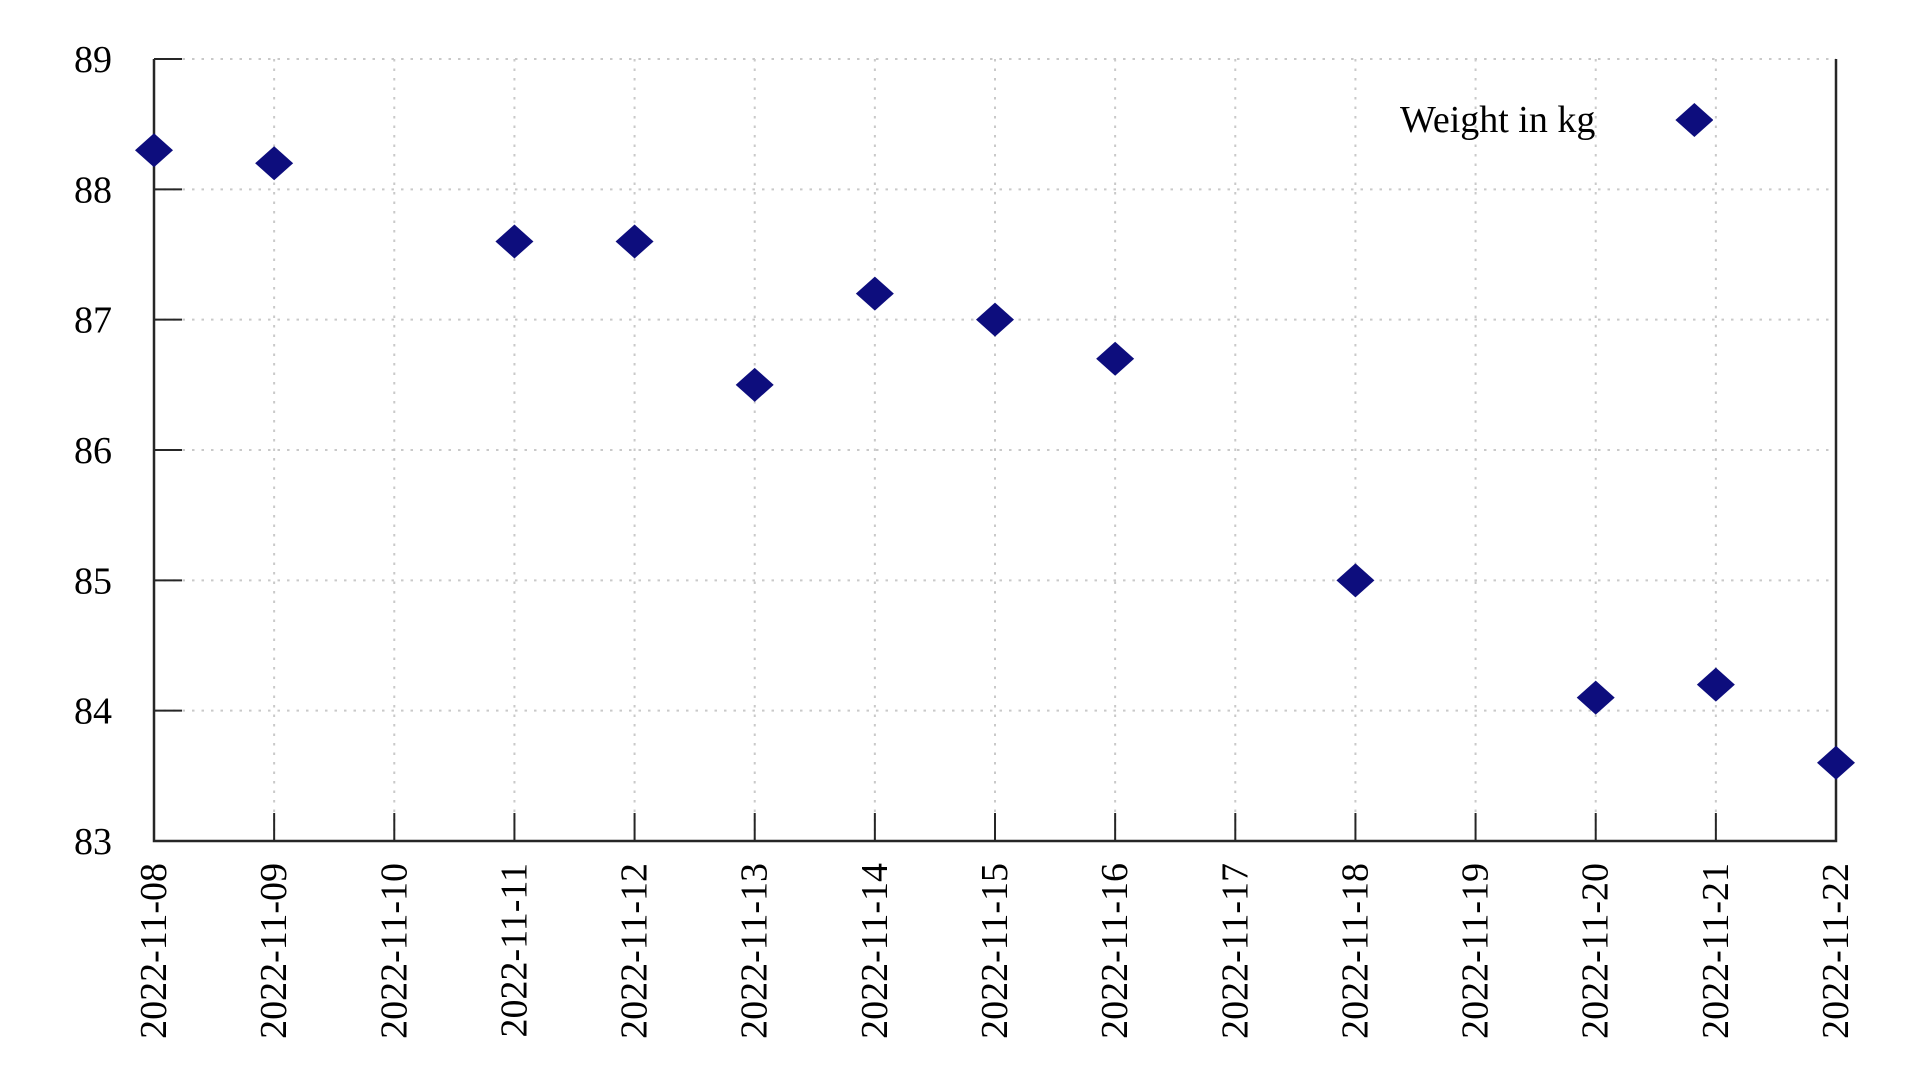  What do you see at coordinates (875, 951) in the screenshot?
I see `x-tick-label: 2022-11-14` at bounding box center [875, 951].